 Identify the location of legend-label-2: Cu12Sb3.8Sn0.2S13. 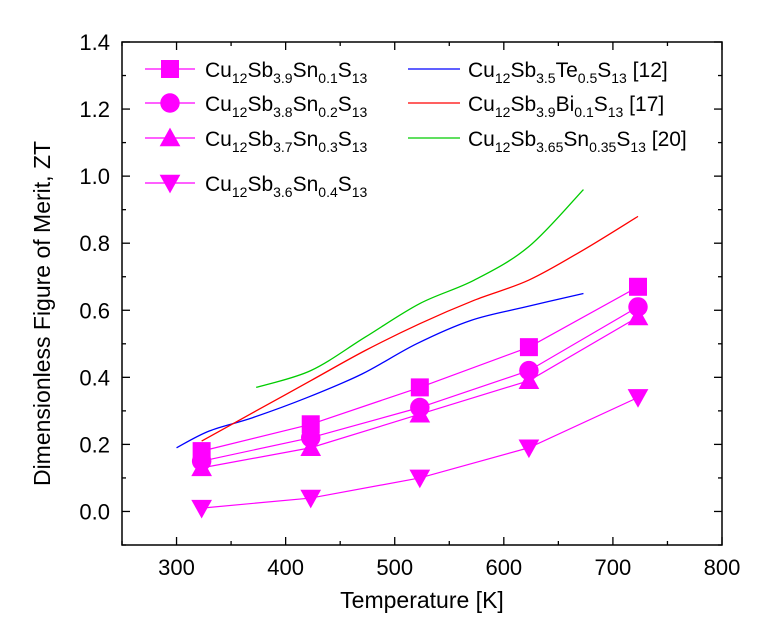
(286, 106).